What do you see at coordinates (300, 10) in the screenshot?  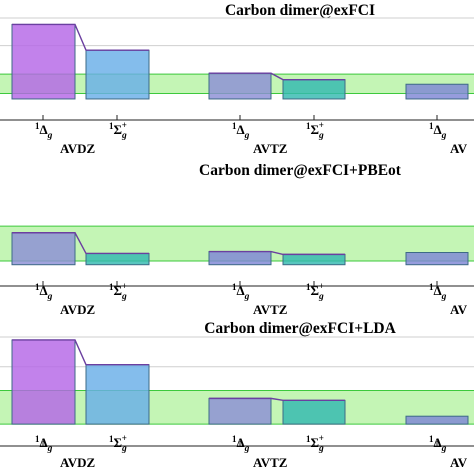 I see `panel-title: Carbon dimer@exFCI` at bounding box center [300, 10].